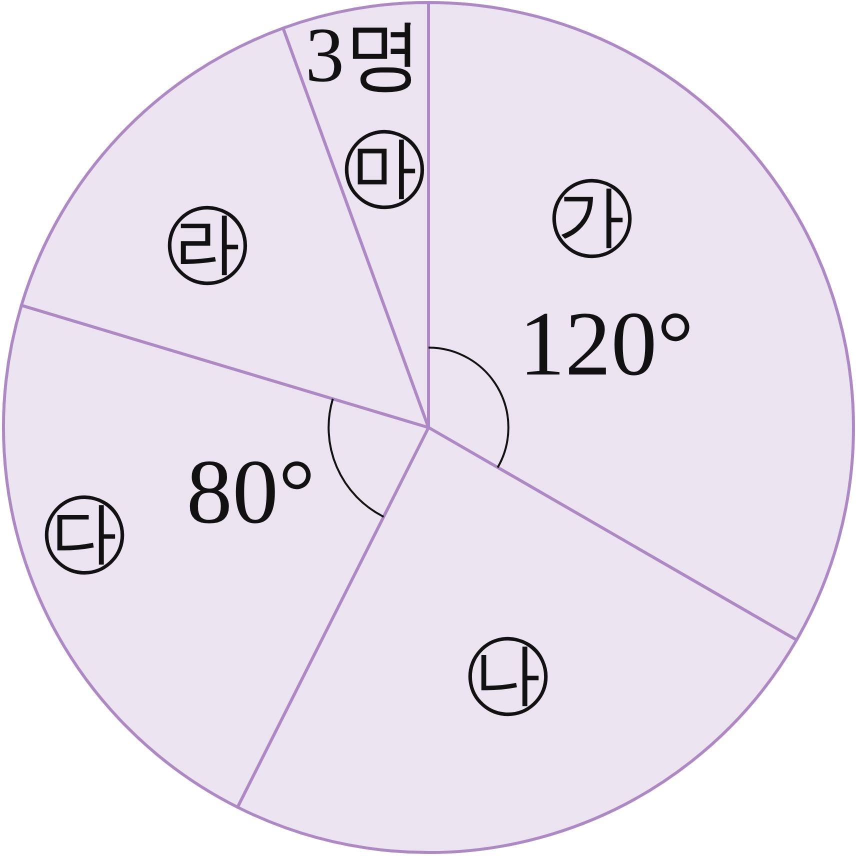  I want to click on text: 3명, so click(363, 54).